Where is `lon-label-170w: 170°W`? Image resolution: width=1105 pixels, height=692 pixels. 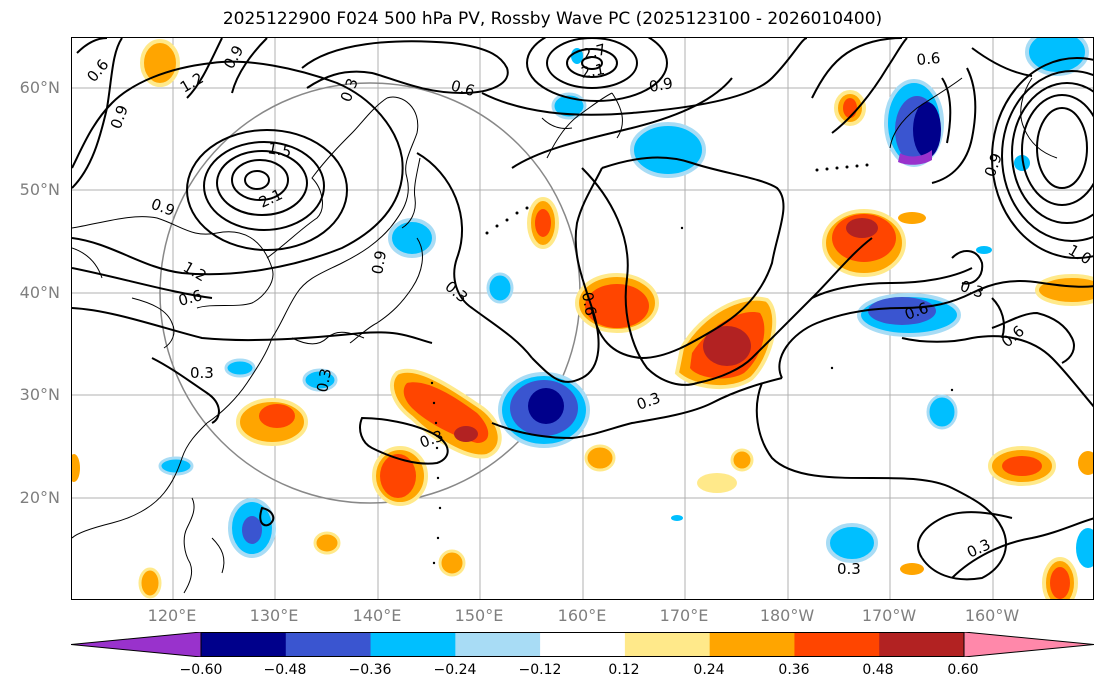 lon-label-170w: 170°W is located at coordinates (889, 615).